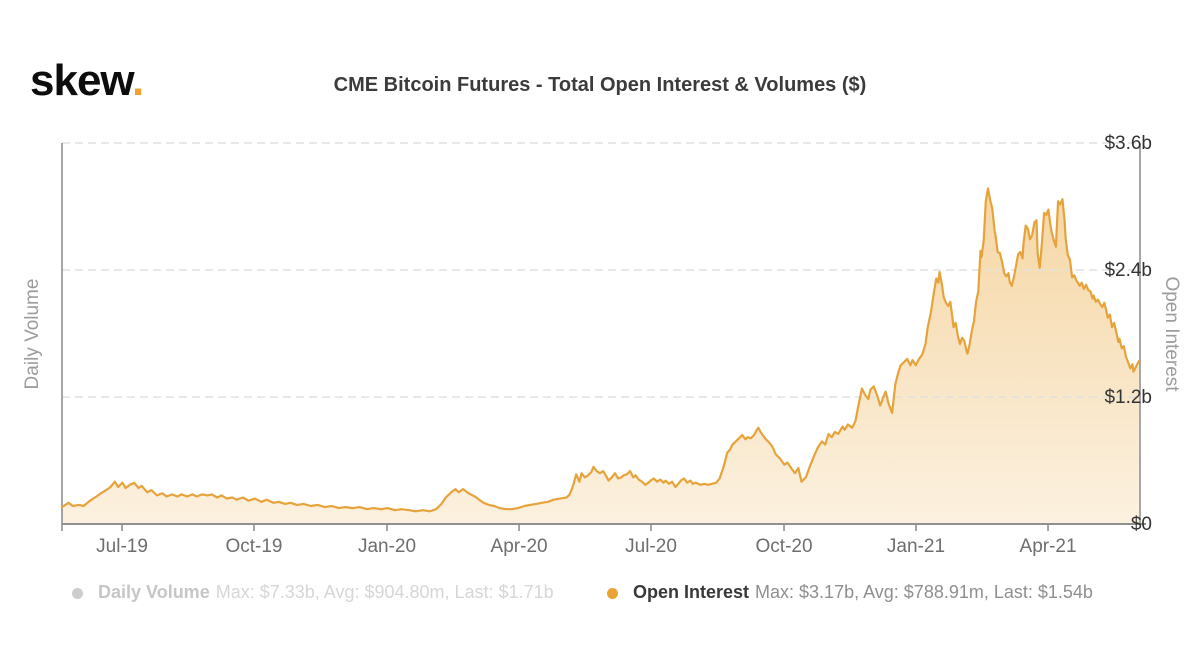 The width and height of the screenshot is (1200, 670). Describe the element at coordinates (924, 592) in the screenshot. I see `open-interest-stats: Max: $3.17b, Avg: $788.91m, Last: $1.54b` at that location.